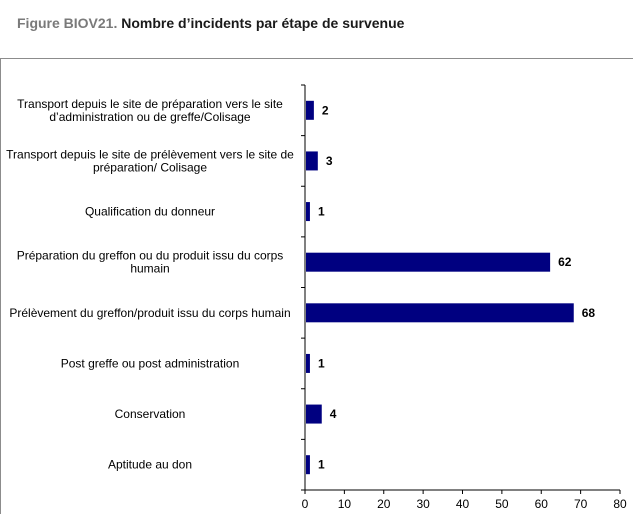  I want to click on bar-value-label: 4, so click(333, 414).